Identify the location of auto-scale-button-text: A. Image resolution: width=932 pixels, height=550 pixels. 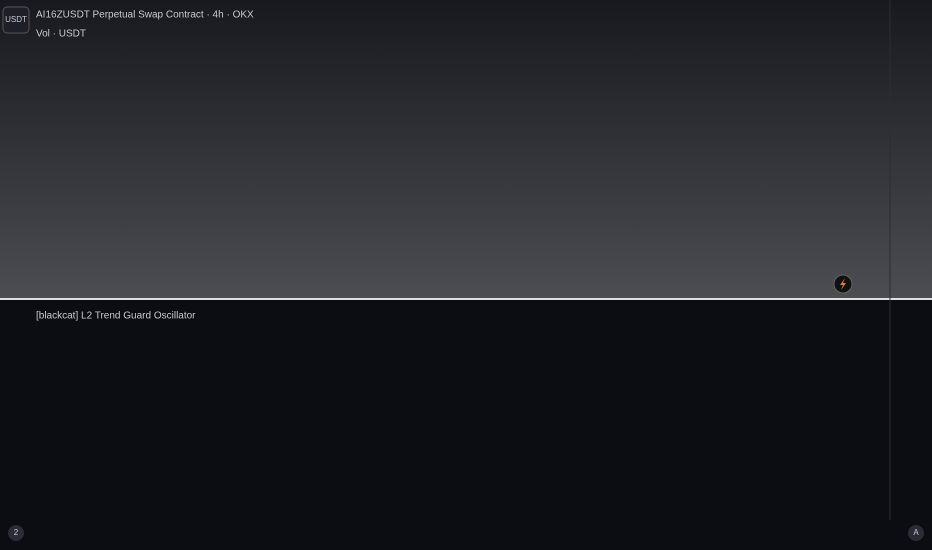
(916, 532).